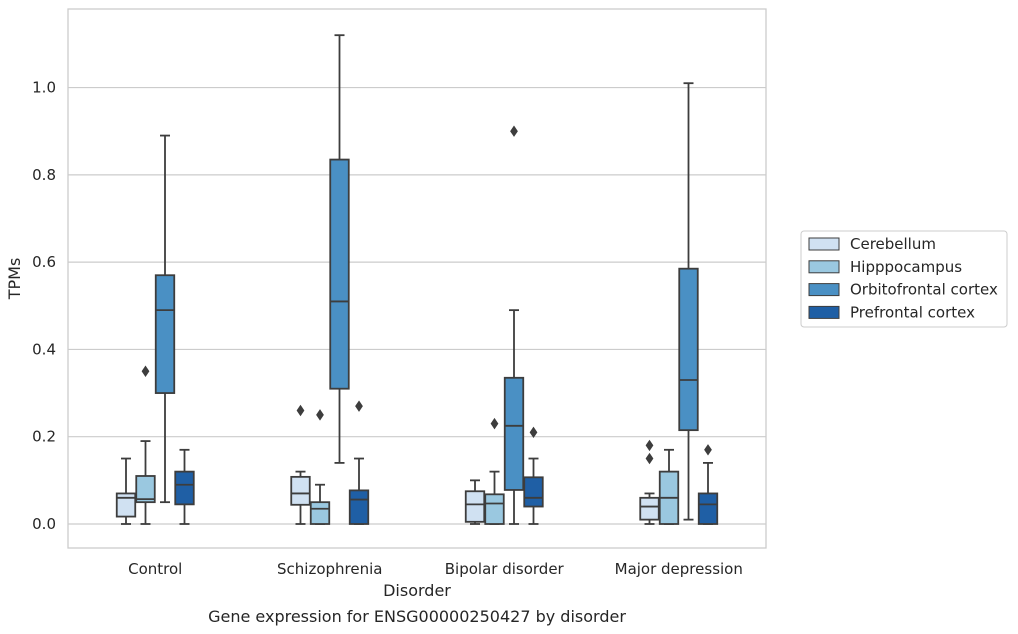 The height and width of the screenshot is (634, 1018). Describe the element at coordinates (924, 290) in the screenshot. I see `legend-label: Orbitofrontal cortex` at that location.